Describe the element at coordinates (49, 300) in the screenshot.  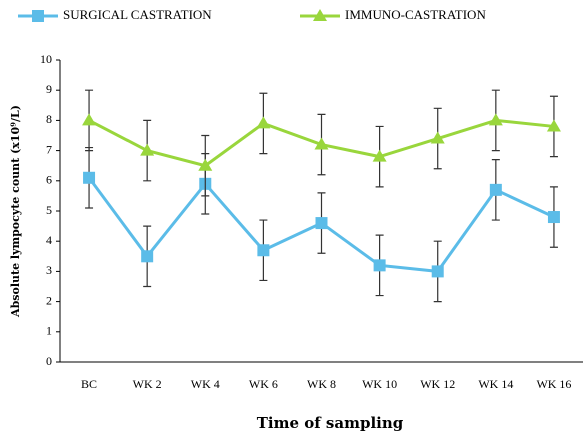
I see `y-tick-label: 2` at that location.